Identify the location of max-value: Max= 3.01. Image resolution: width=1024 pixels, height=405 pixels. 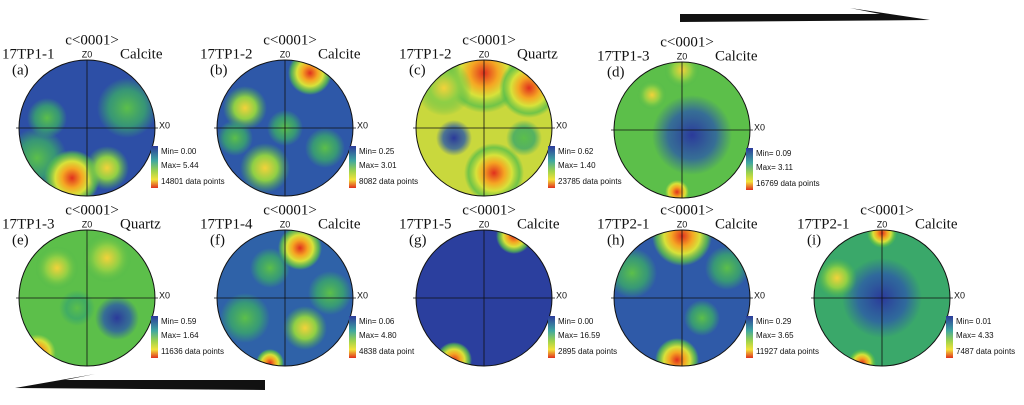
(378, 165).